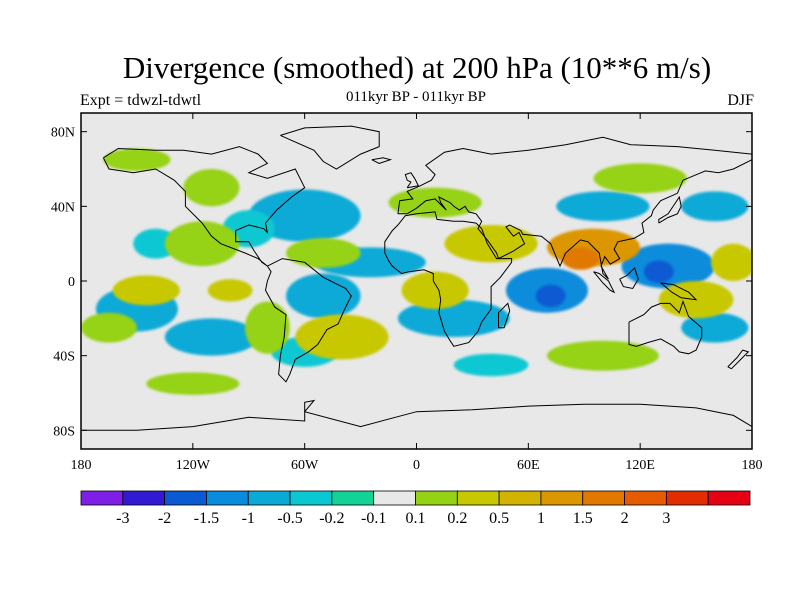  Describe the element at coordinates (528, 465) in the screenshot. I see `x-tick-label: 60E` at that location.